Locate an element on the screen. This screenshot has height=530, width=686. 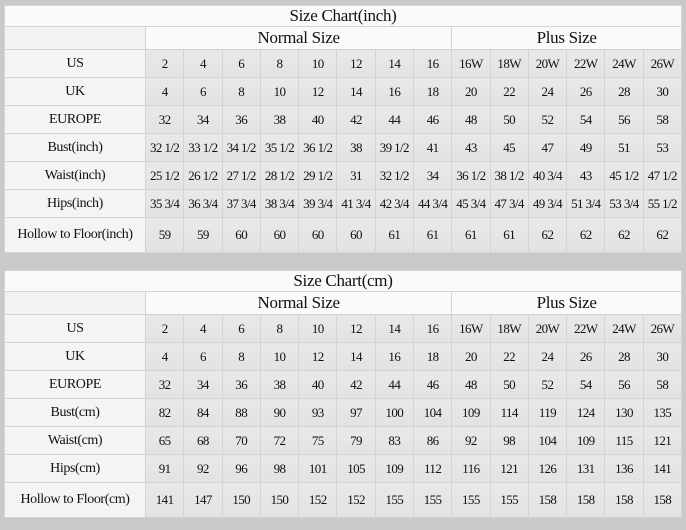
size-cell: 82 is located at coordinates (164, 412).